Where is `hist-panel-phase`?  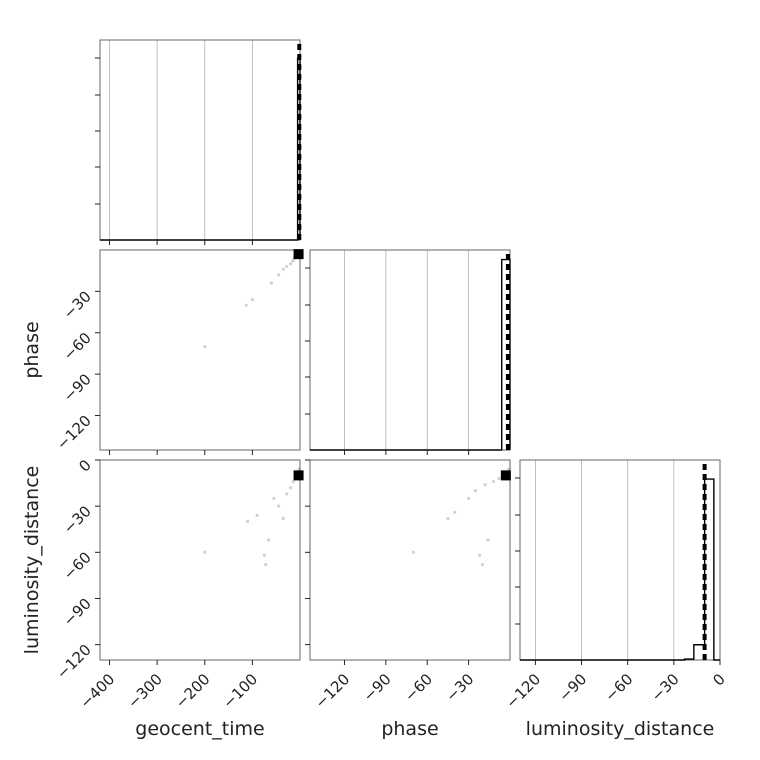 hist-panel-phase is located at coordinates (408, 352).